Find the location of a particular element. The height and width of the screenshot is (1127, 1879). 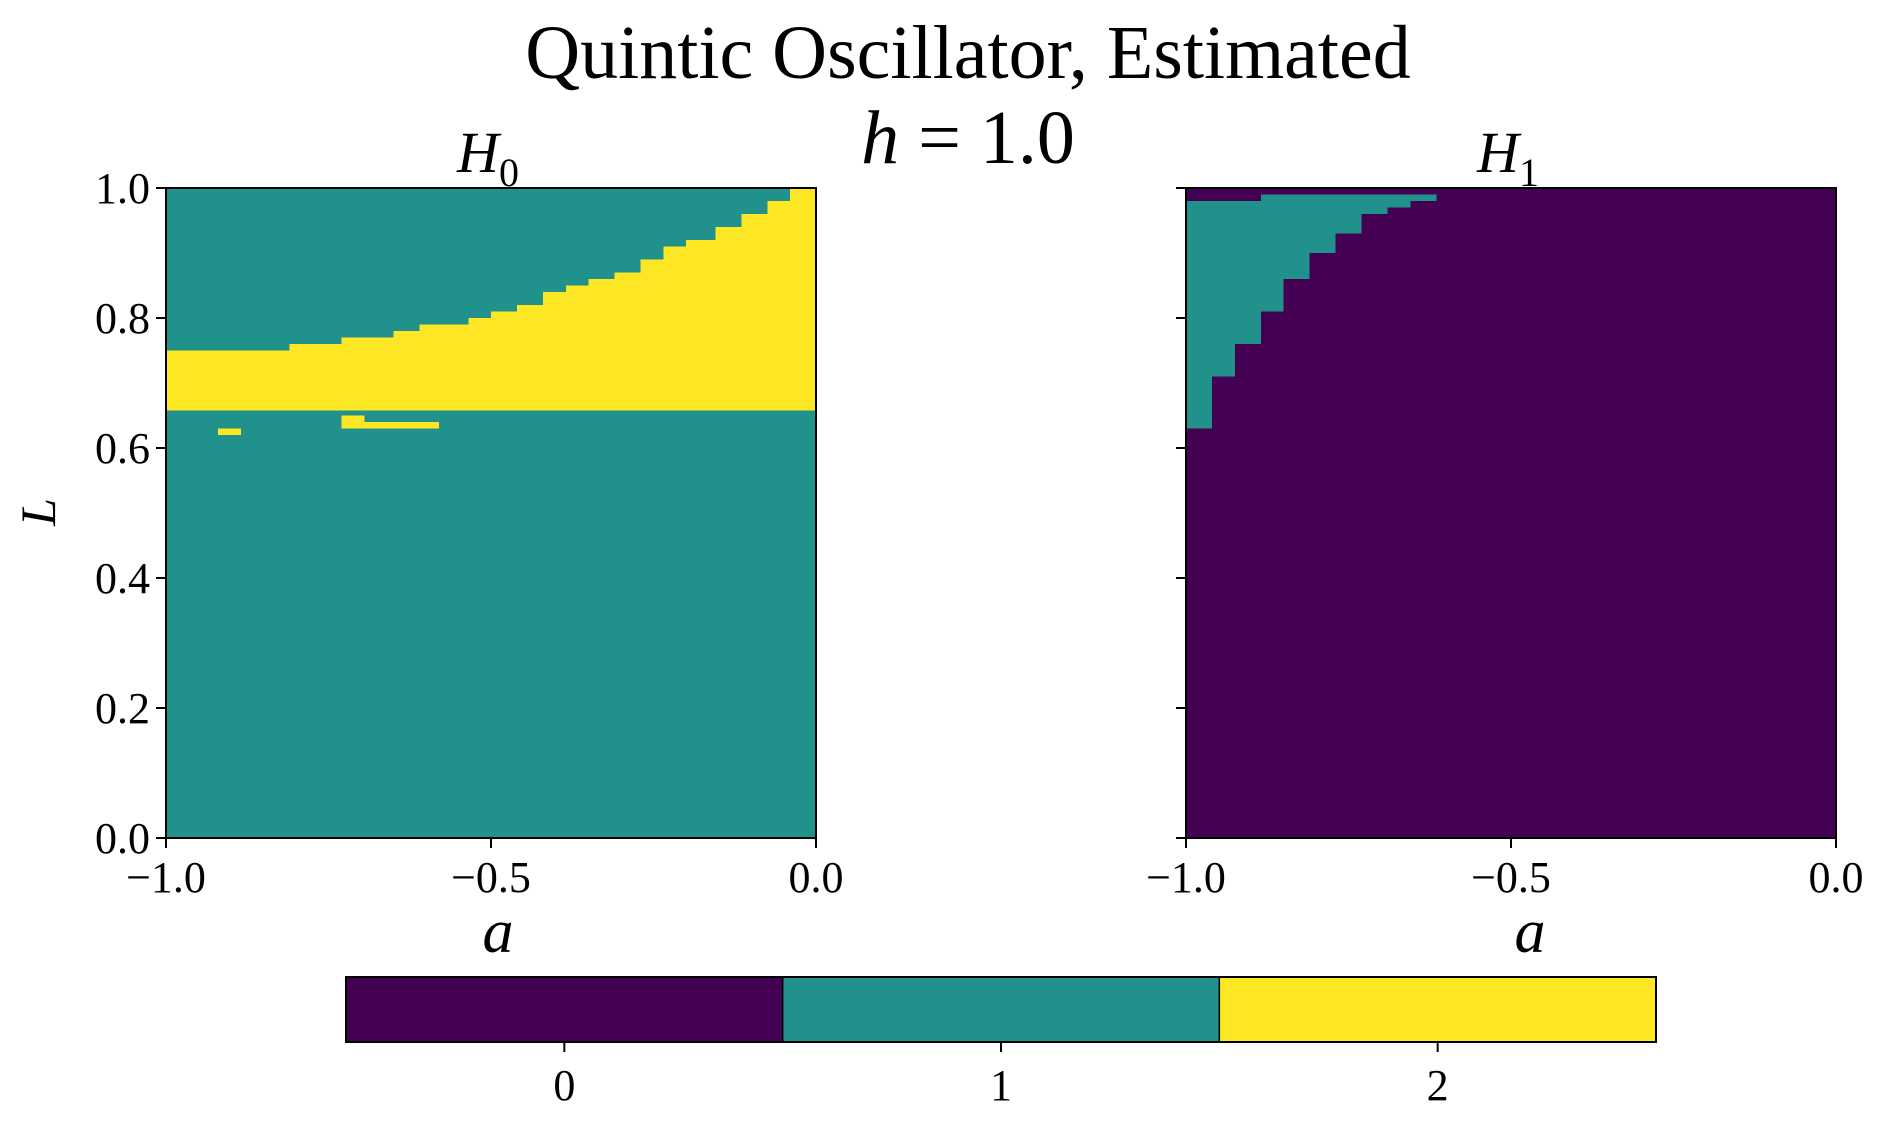

right-panel-title: H1 is located at coordinates (1507, 157).